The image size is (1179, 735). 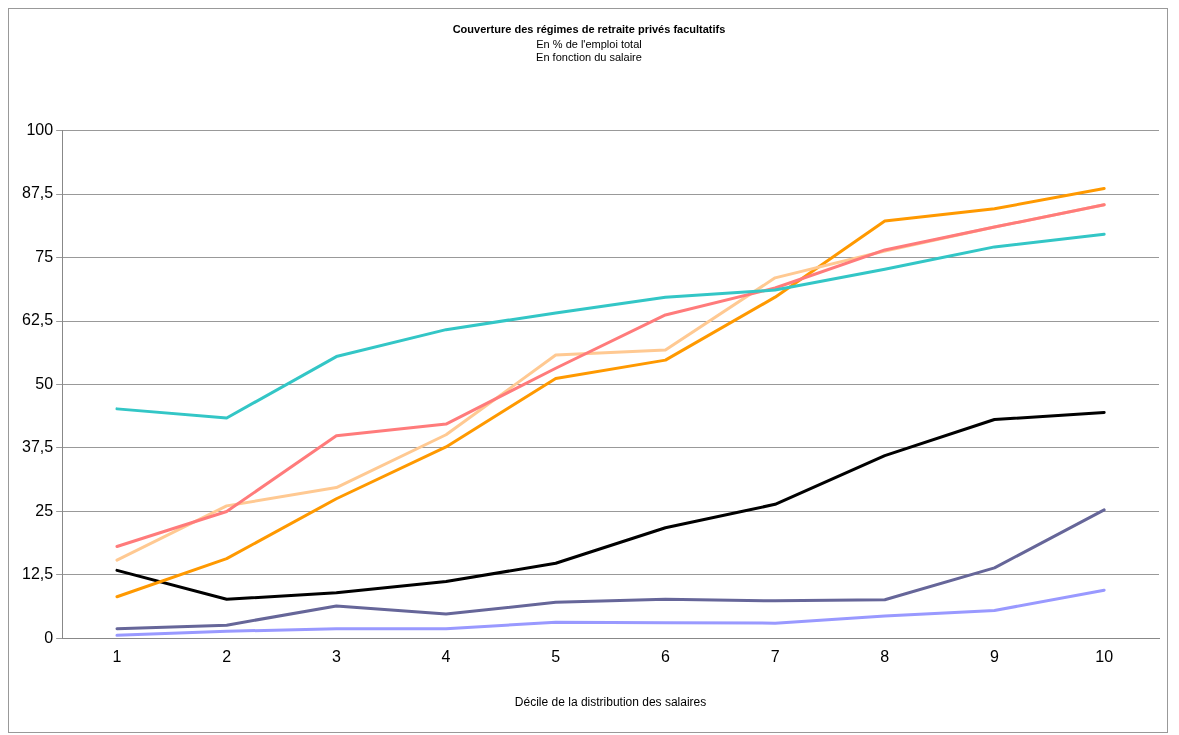 What do you see at coordinates (40, 130) in the screenshot?
I see `y-tick-label: 100` at bounding box center [40, 130].